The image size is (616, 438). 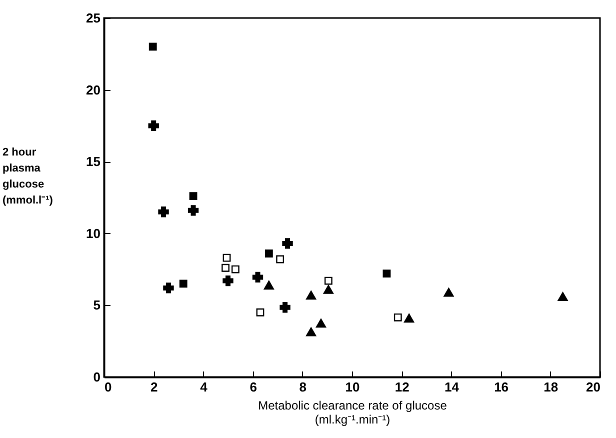 I want to click on x-tick-label: 20, so click(x=593, y=387).